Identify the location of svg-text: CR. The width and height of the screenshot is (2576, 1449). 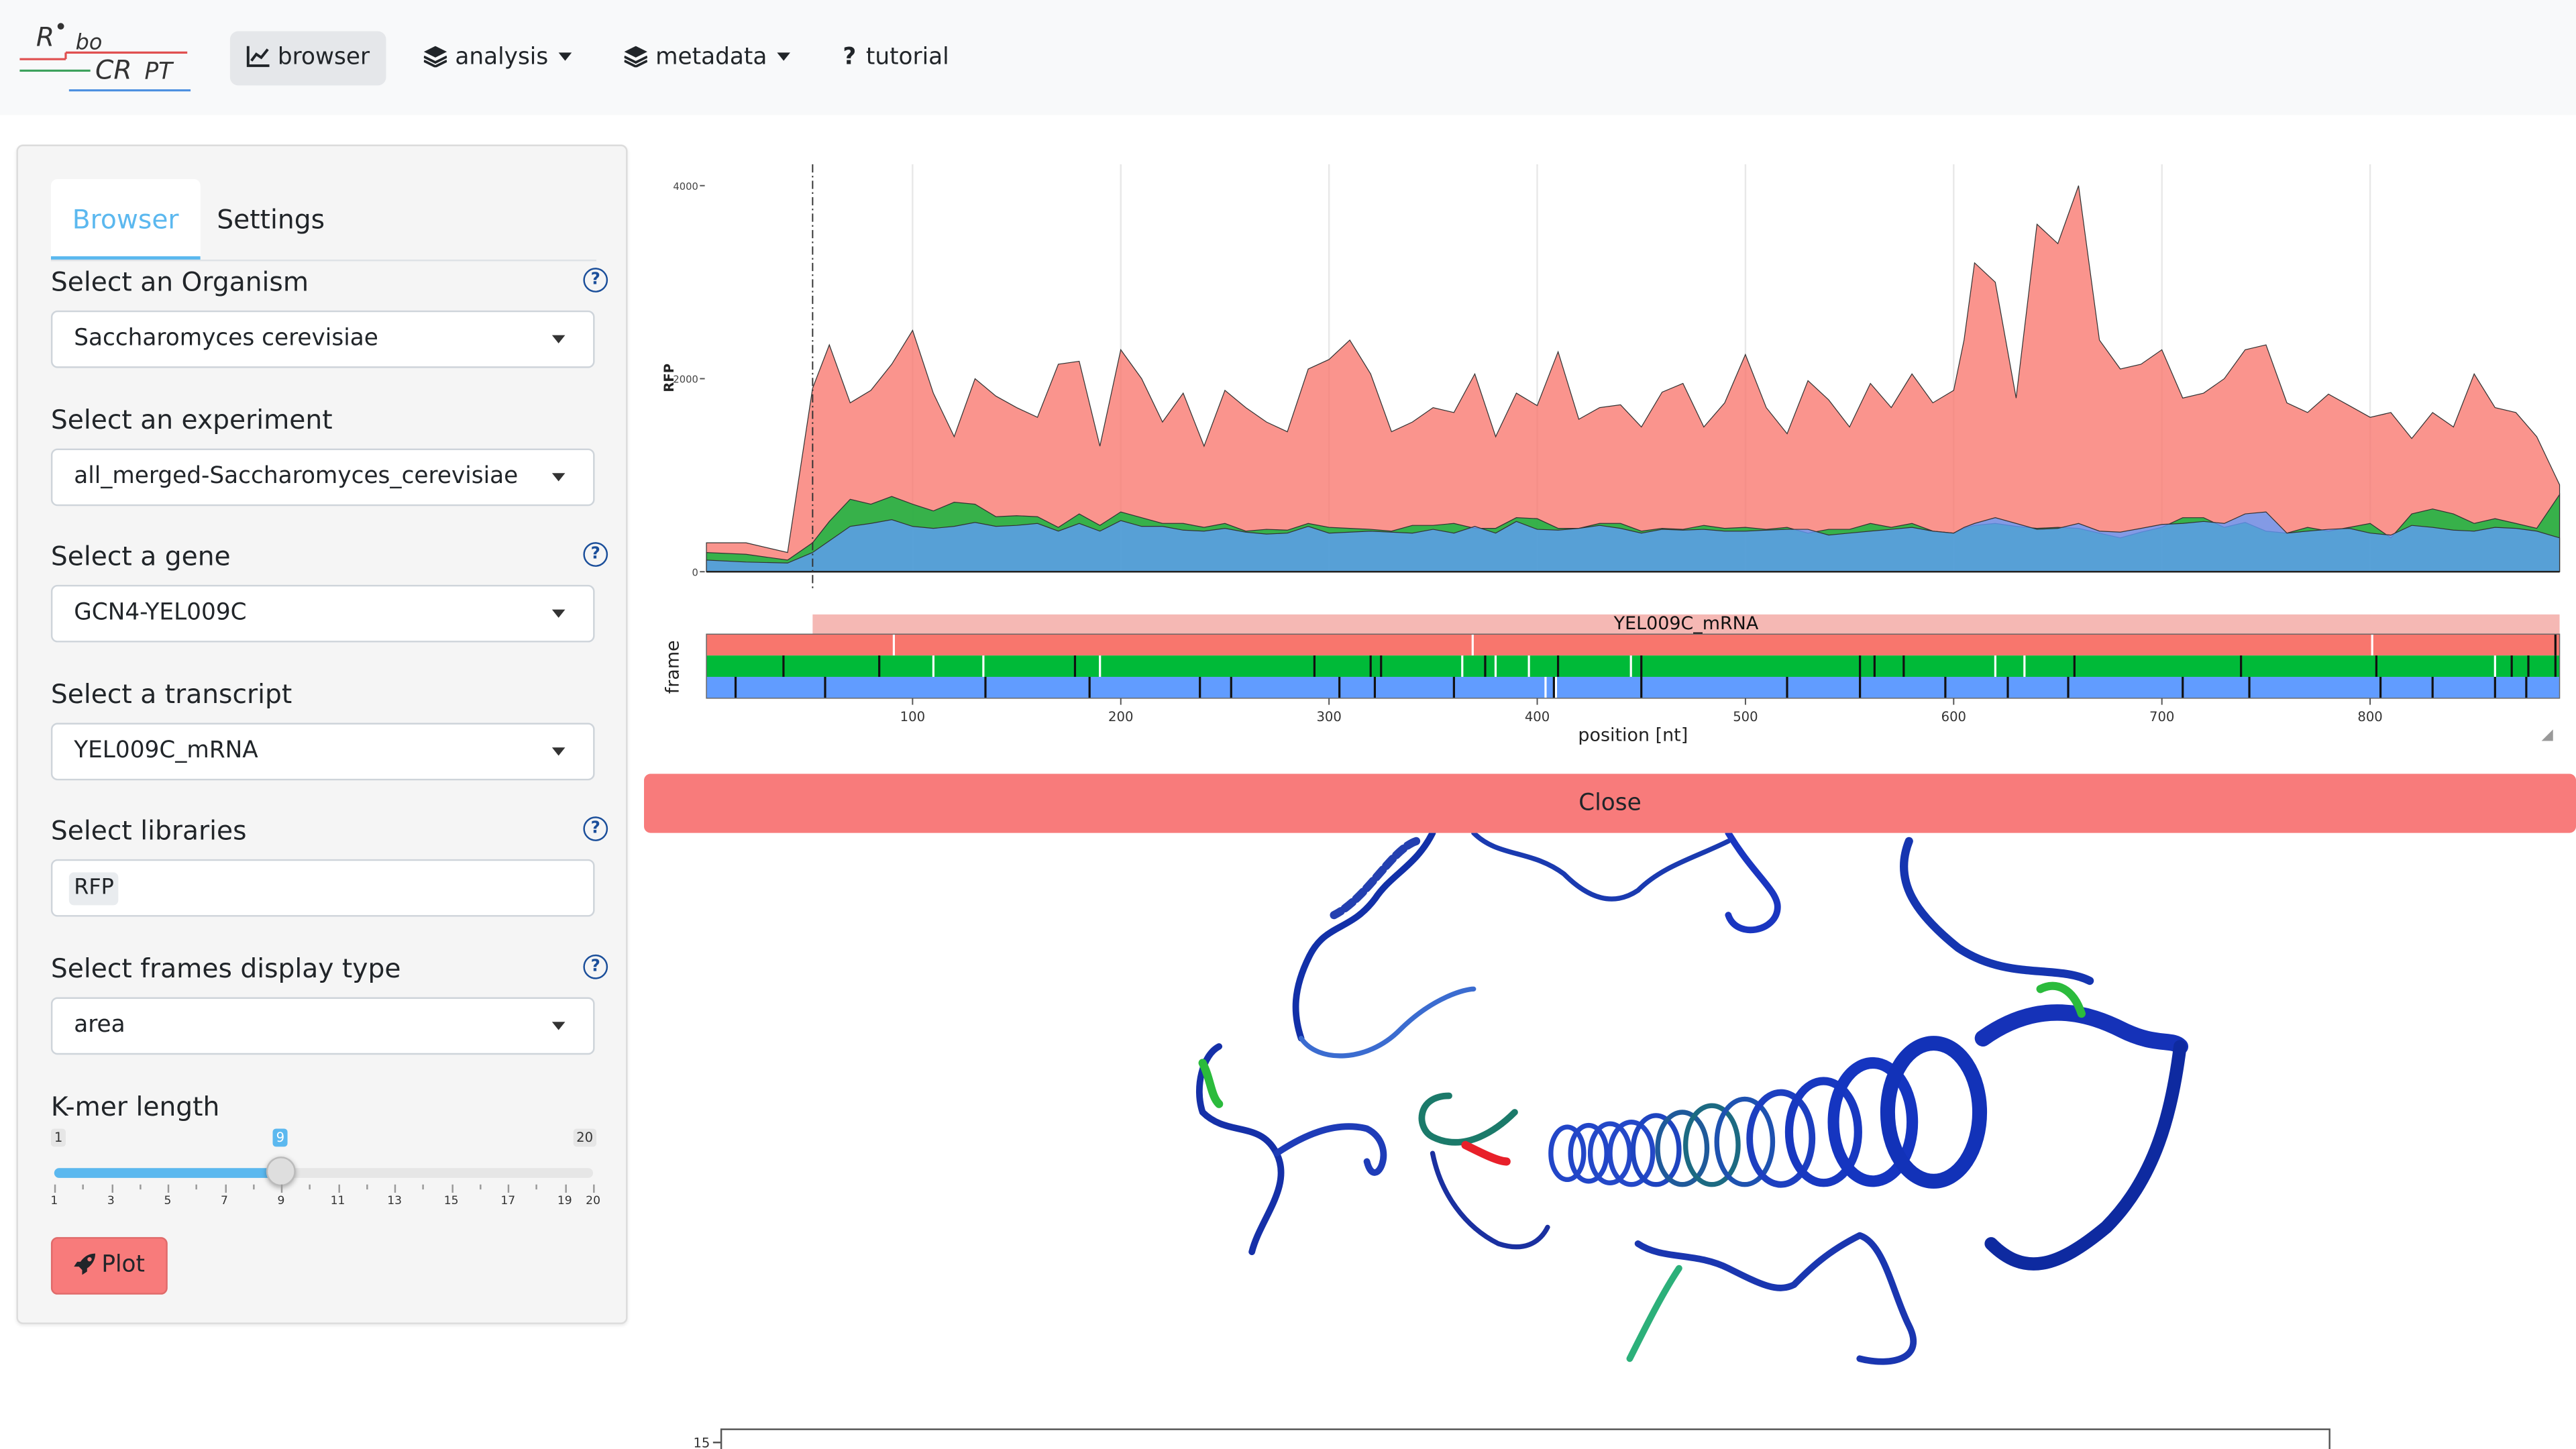
(113, 71).